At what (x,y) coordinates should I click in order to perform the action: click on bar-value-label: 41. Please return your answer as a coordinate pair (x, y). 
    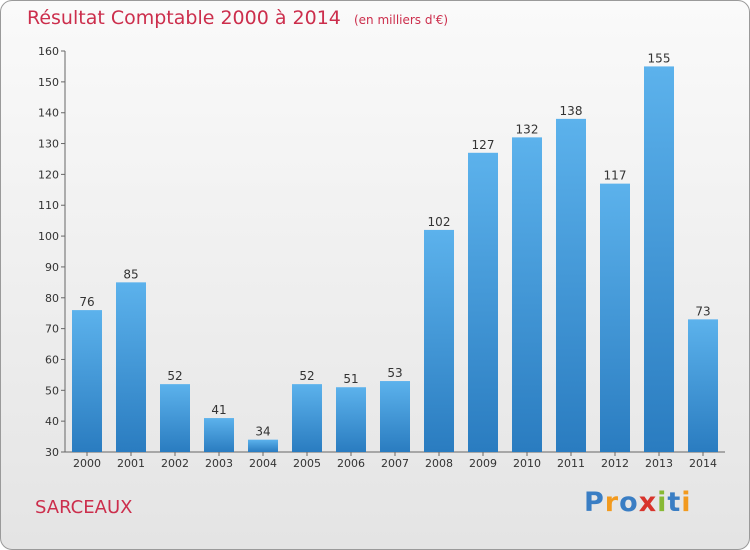
    Looking at the image, I should click on (218, 410).